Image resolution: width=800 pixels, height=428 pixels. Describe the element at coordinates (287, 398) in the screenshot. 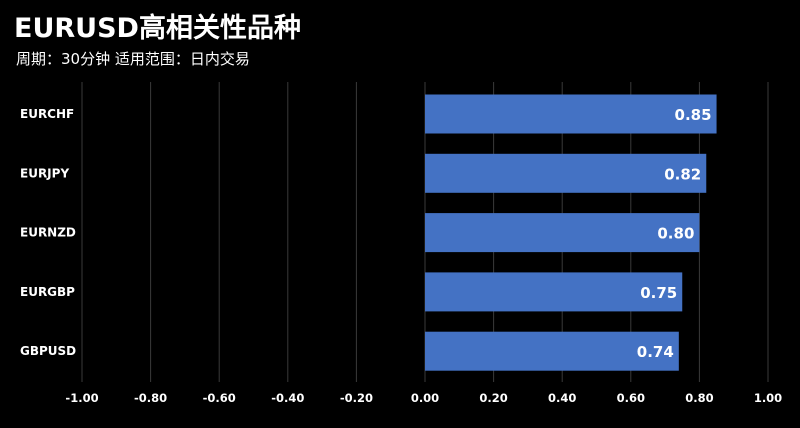

I see `x-tick-label: -0.40` at that location.